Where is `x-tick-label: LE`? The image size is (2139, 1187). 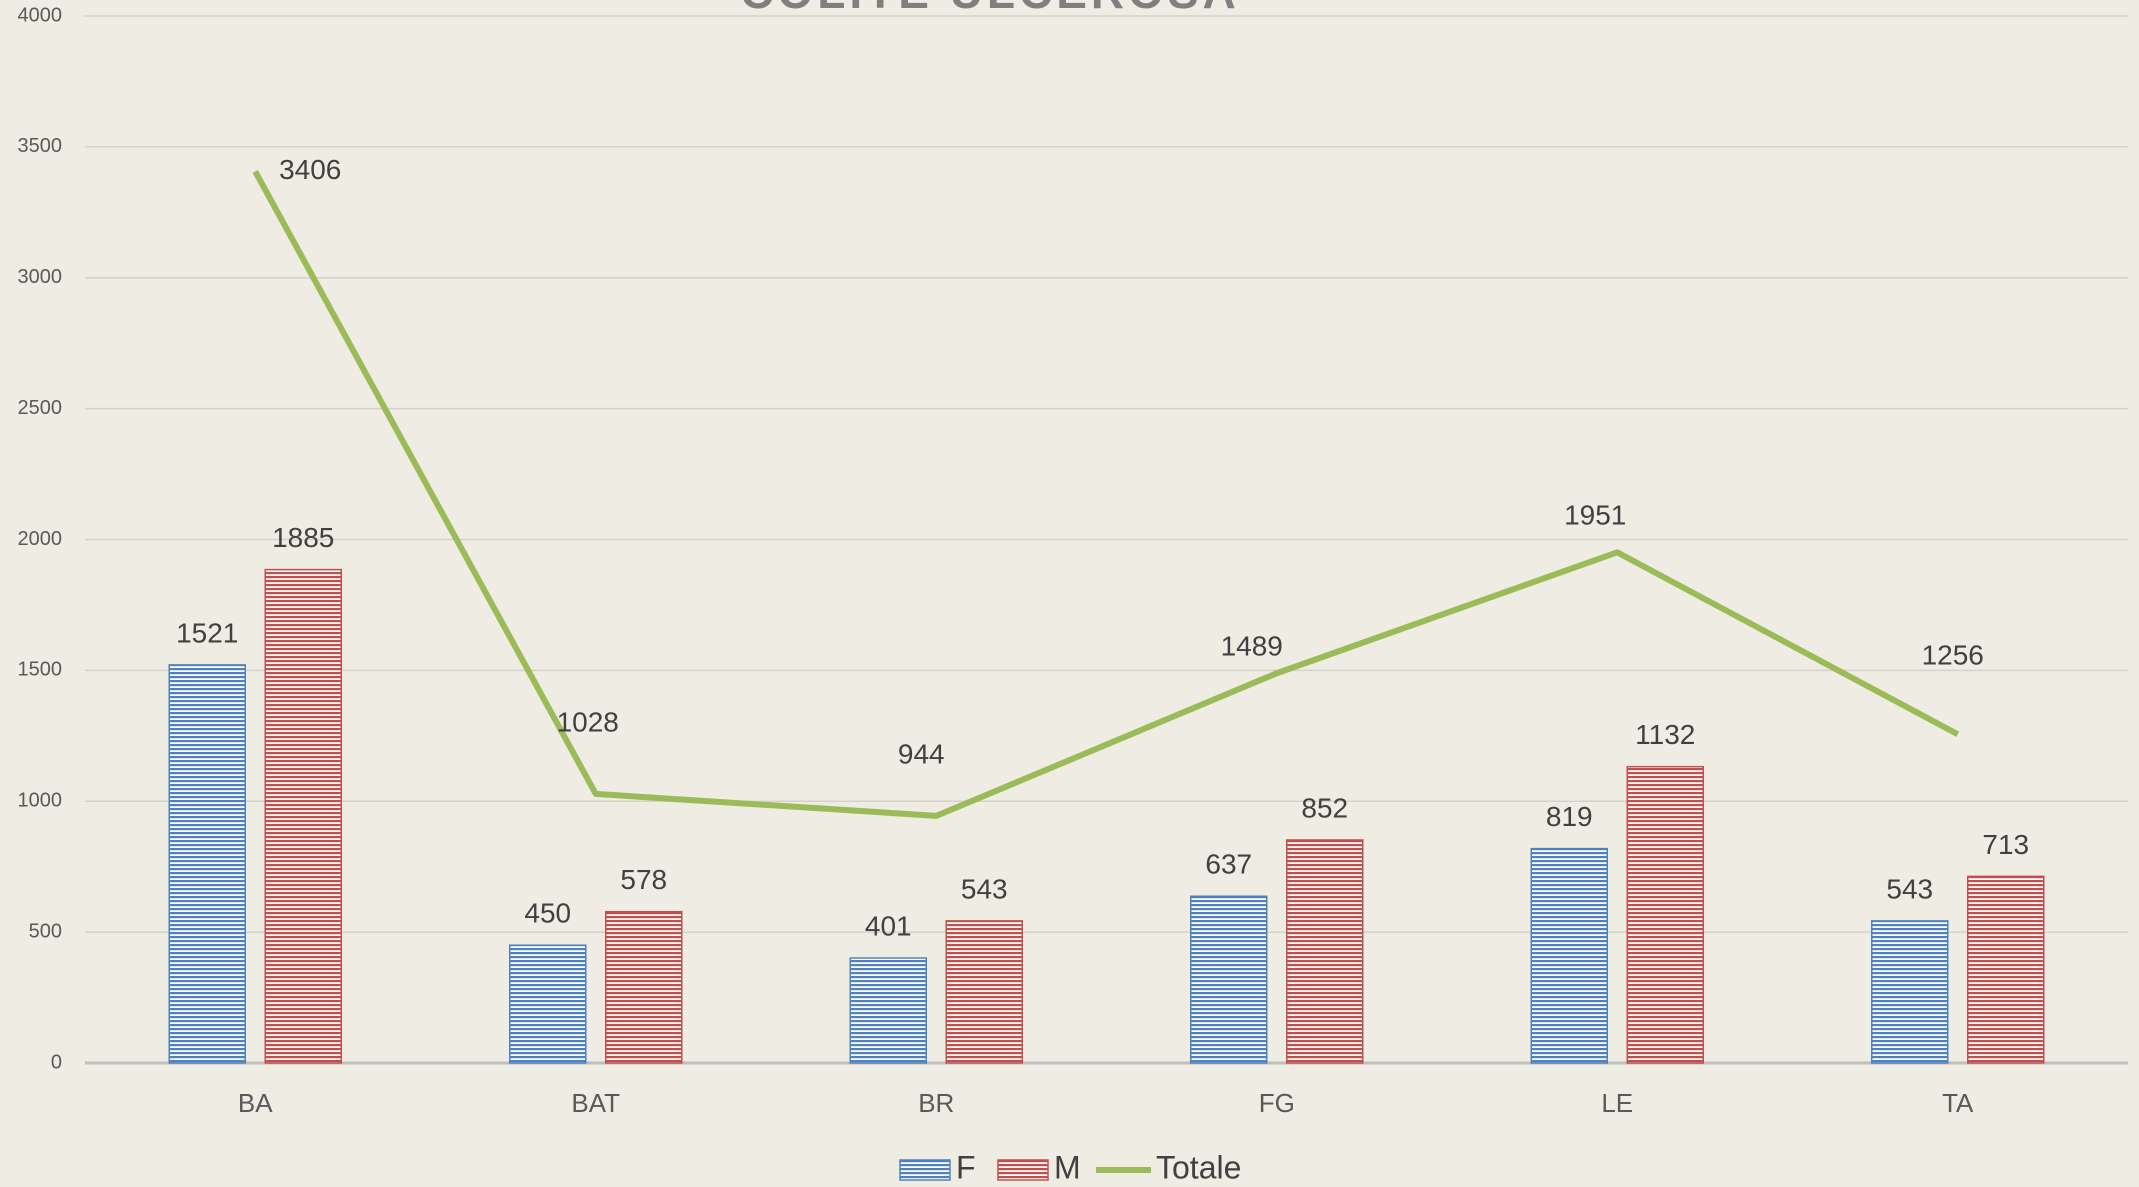 x-tick-label: LE is located at coordinates (1617, 1103).